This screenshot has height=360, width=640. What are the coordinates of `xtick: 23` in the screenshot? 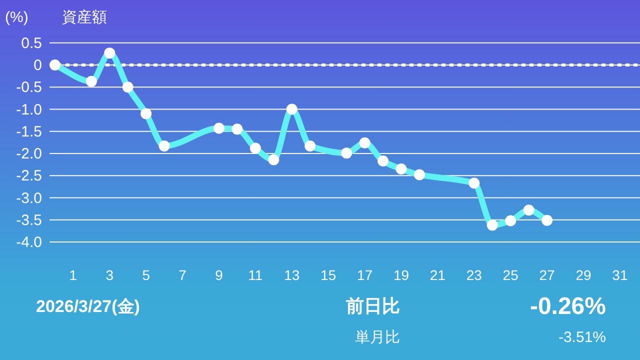 It's located at (474, 275).